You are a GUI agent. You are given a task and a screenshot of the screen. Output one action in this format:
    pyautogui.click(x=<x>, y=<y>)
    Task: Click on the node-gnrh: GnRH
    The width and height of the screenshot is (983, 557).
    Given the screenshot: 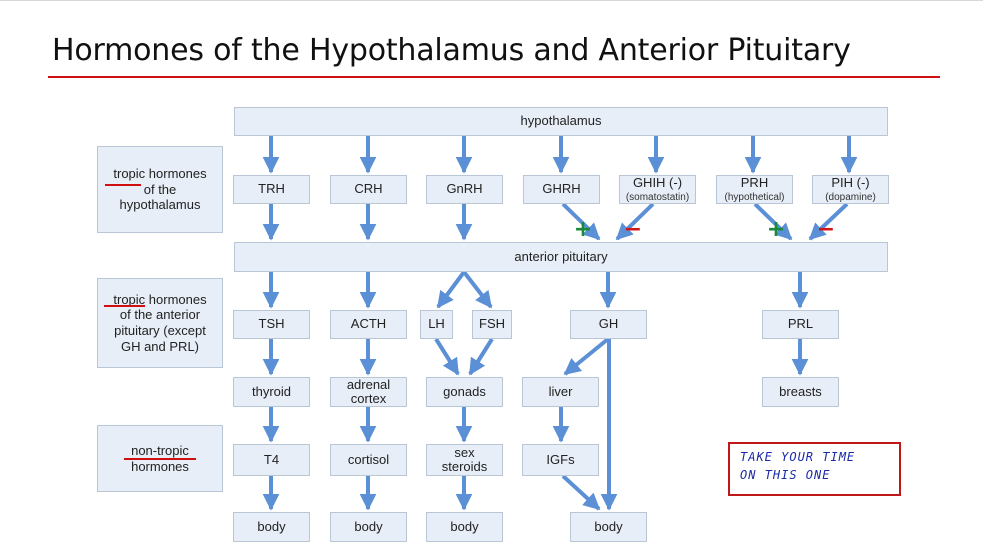 What is the action you would take?
    pyautogui.click(x=464, y=189)
    